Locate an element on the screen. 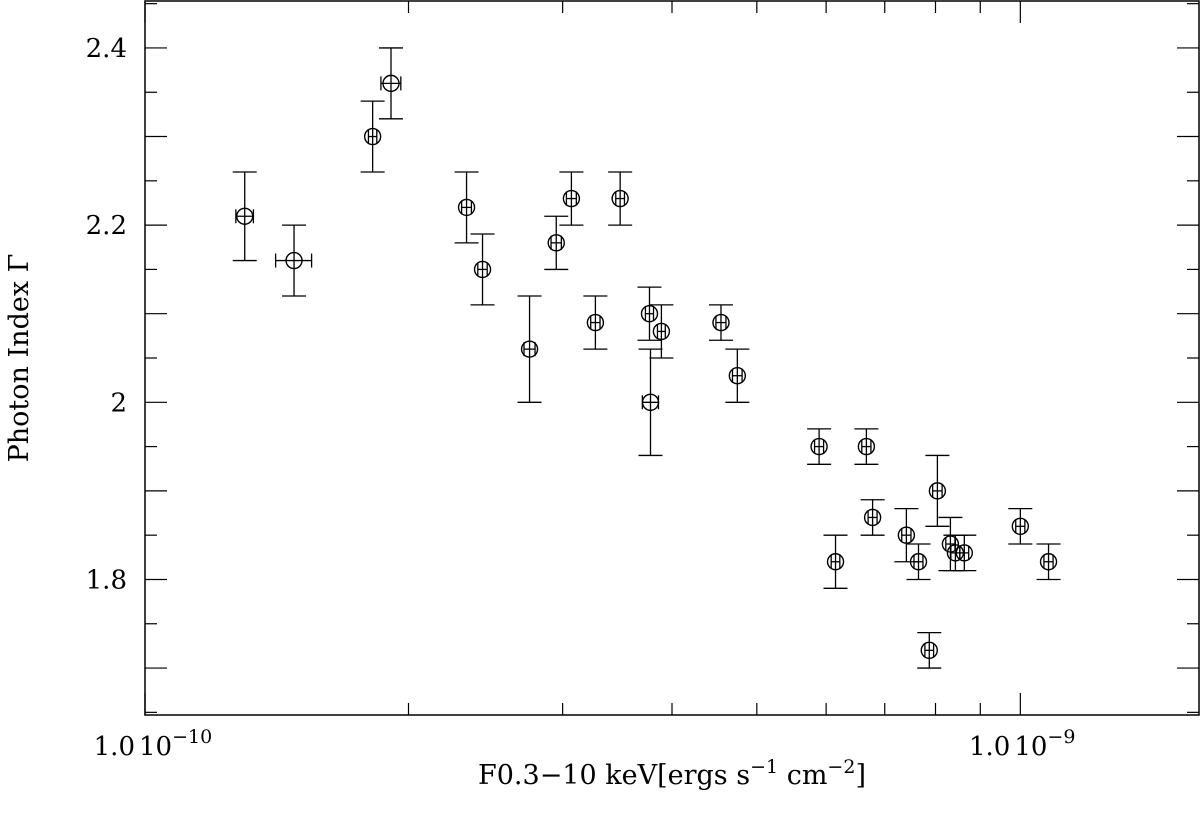  x-axis-label: F0.3−10 keV[ergs s−1 cm−2] is located at coordinates (672, 773).